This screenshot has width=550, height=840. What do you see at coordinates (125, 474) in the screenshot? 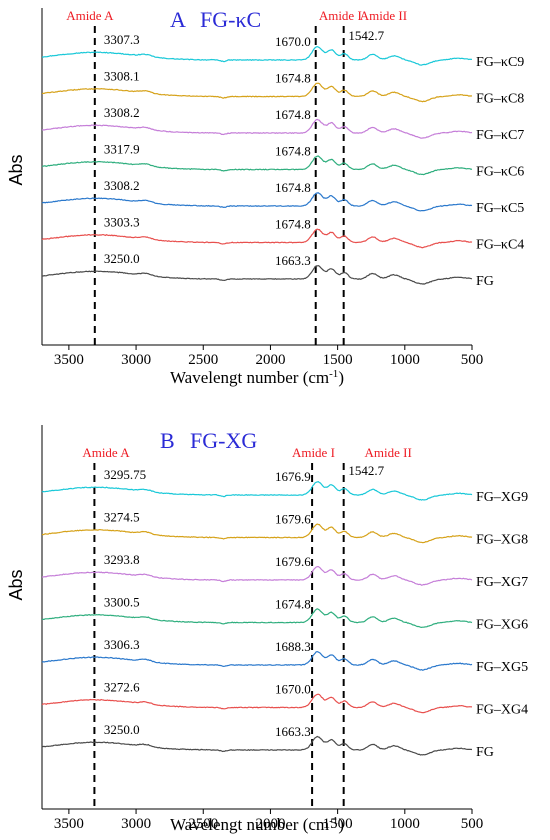
I see `amide-a-peak-label: 3295.75` at bounding box center [125, 474].